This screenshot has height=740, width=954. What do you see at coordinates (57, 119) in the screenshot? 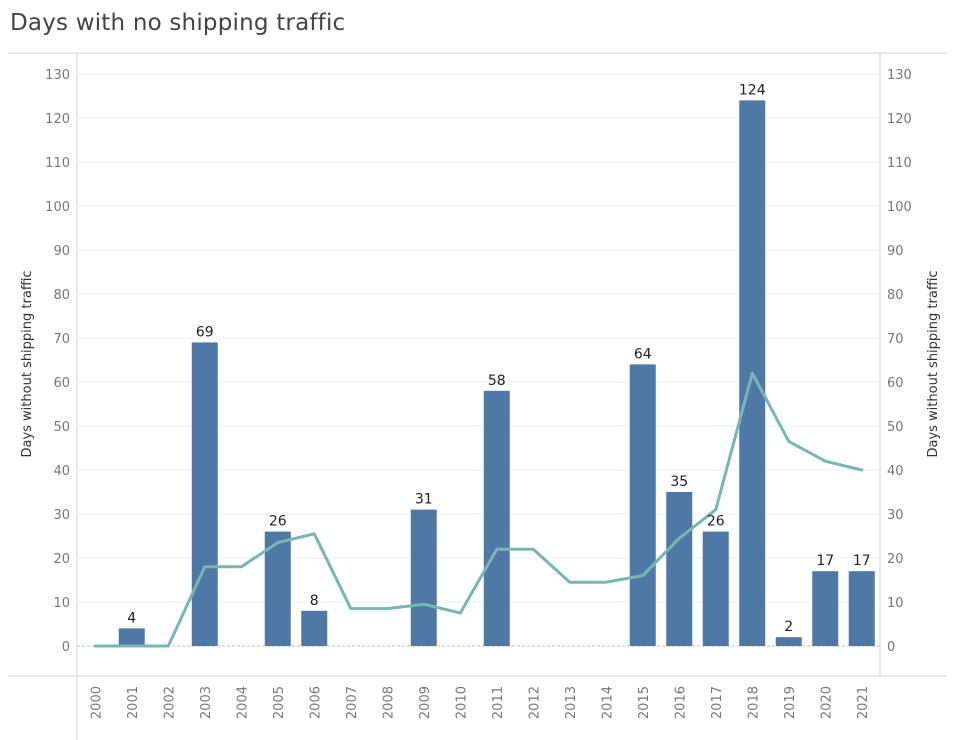
I see `y-tick-label-left: 120` at bounding box center [57, 119].